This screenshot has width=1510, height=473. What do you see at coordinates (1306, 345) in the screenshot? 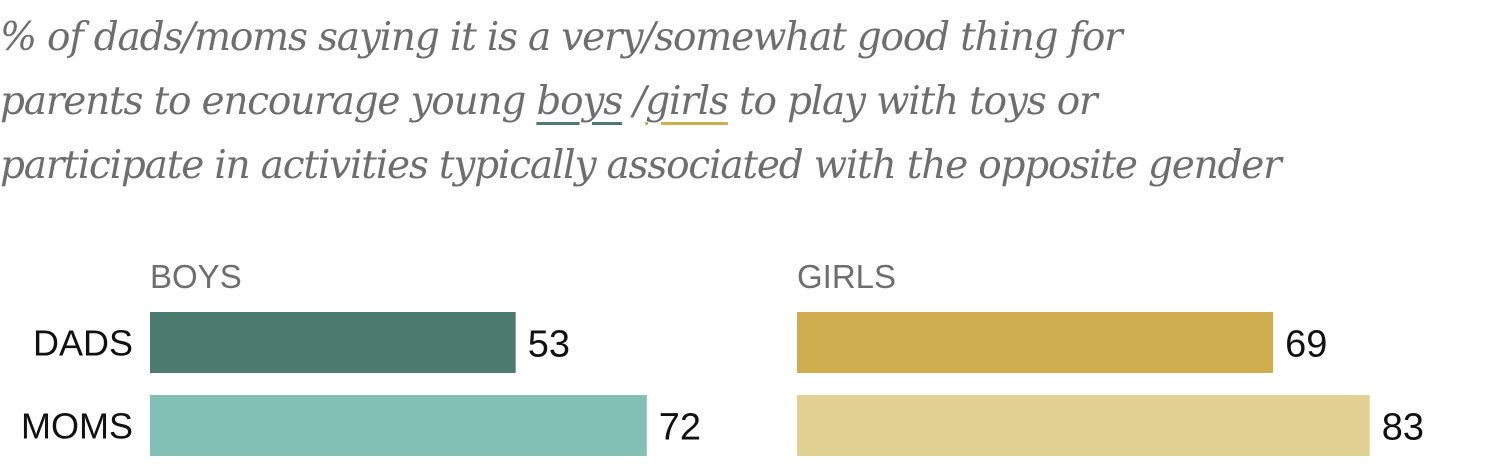
I see `value-label-girls-dads: 69` at bounding box center [1306, 345].